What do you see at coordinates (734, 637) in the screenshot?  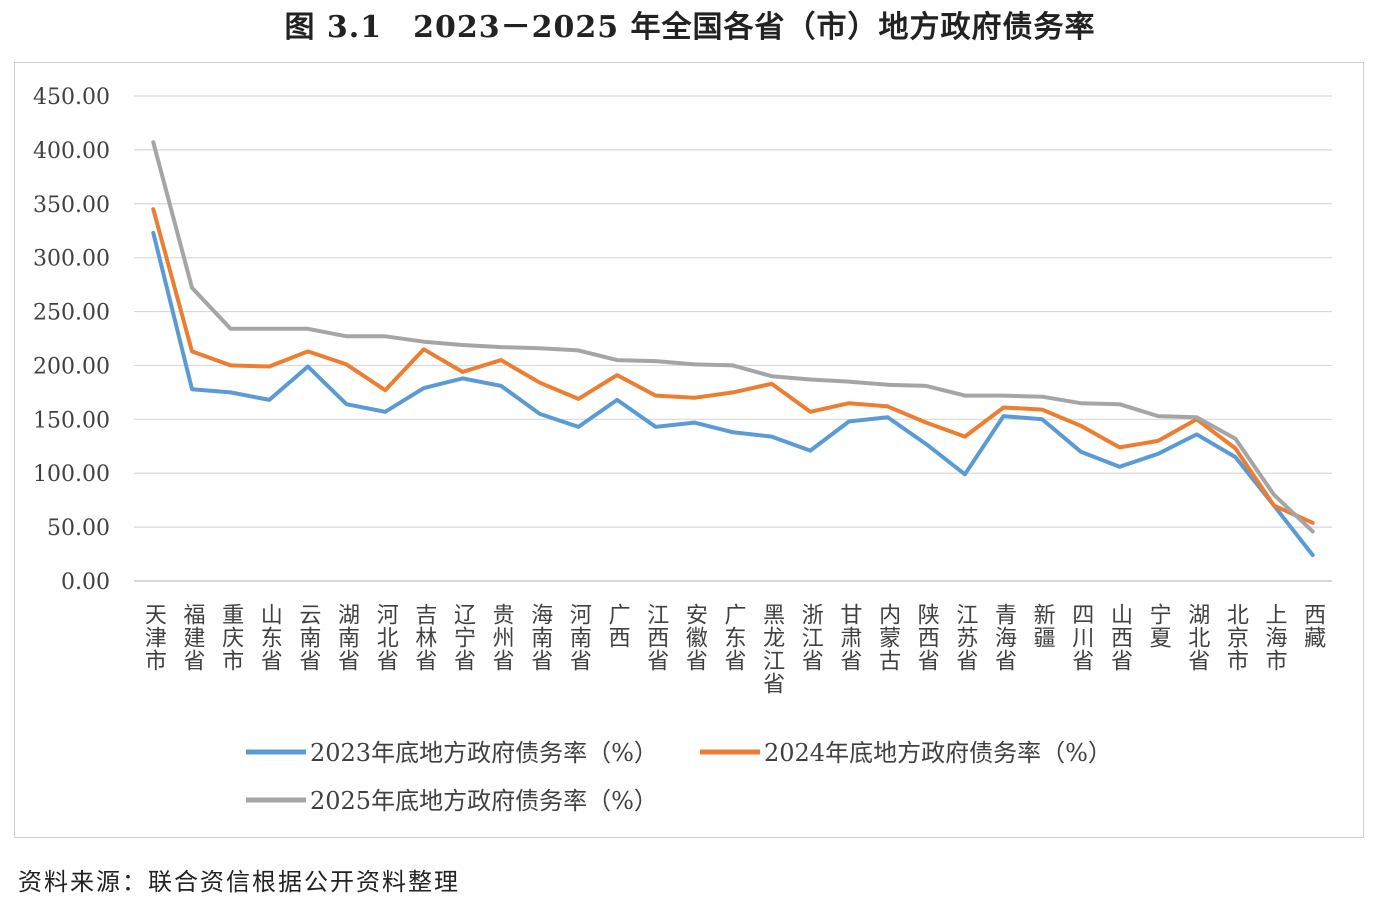 I see `x-tick-label: 广东省` at bounding box center [734, 637].